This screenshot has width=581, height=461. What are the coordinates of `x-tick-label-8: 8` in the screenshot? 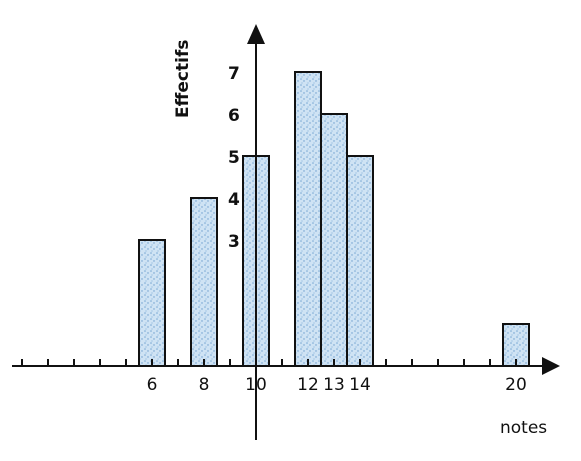 It's located at (204, 385).